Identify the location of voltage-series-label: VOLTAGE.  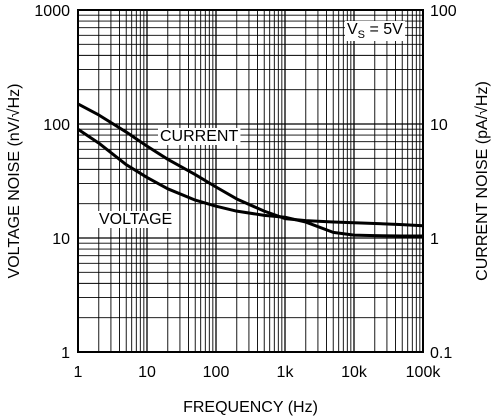
(135, 219).